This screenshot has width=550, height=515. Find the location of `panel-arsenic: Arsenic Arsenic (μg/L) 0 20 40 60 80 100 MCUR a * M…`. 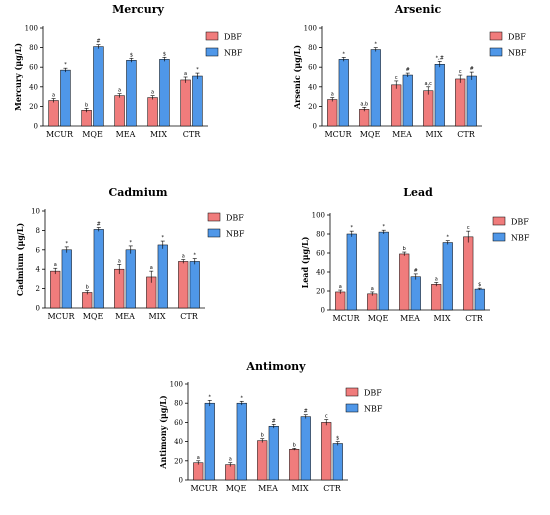

panel-arsenic: Arsenic Arsenic (μg/L) 0 20 40 60 80 100 MCUR a * M… is located at coordinates (409, 71).